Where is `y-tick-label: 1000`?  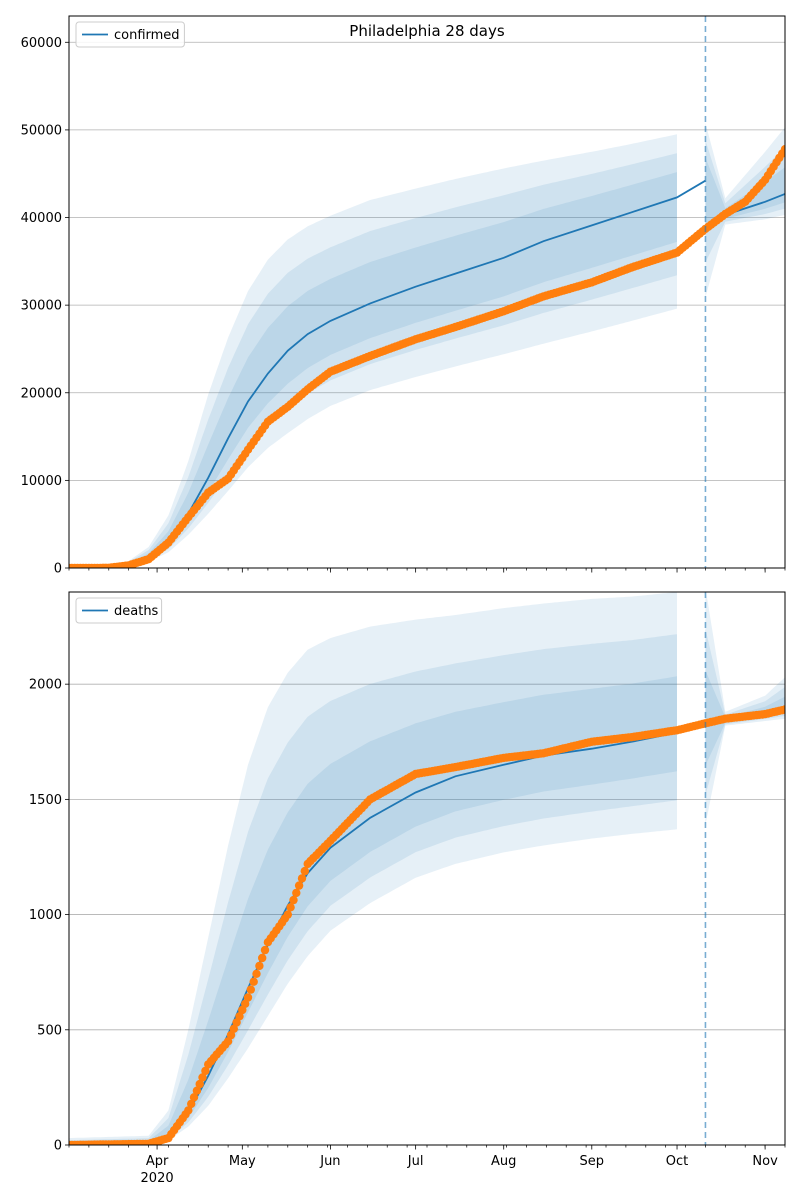 y-tick-label: 1000 is located at coordinates (45, 915).